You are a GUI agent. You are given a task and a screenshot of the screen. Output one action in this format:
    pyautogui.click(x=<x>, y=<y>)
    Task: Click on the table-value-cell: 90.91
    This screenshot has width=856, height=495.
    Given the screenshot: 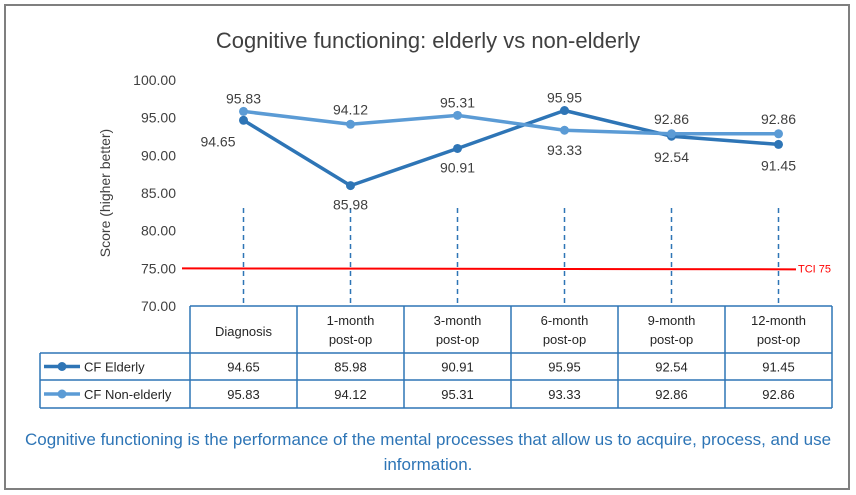 What is the action you would take?
    pyautogui.click(x=457, y=367)
    